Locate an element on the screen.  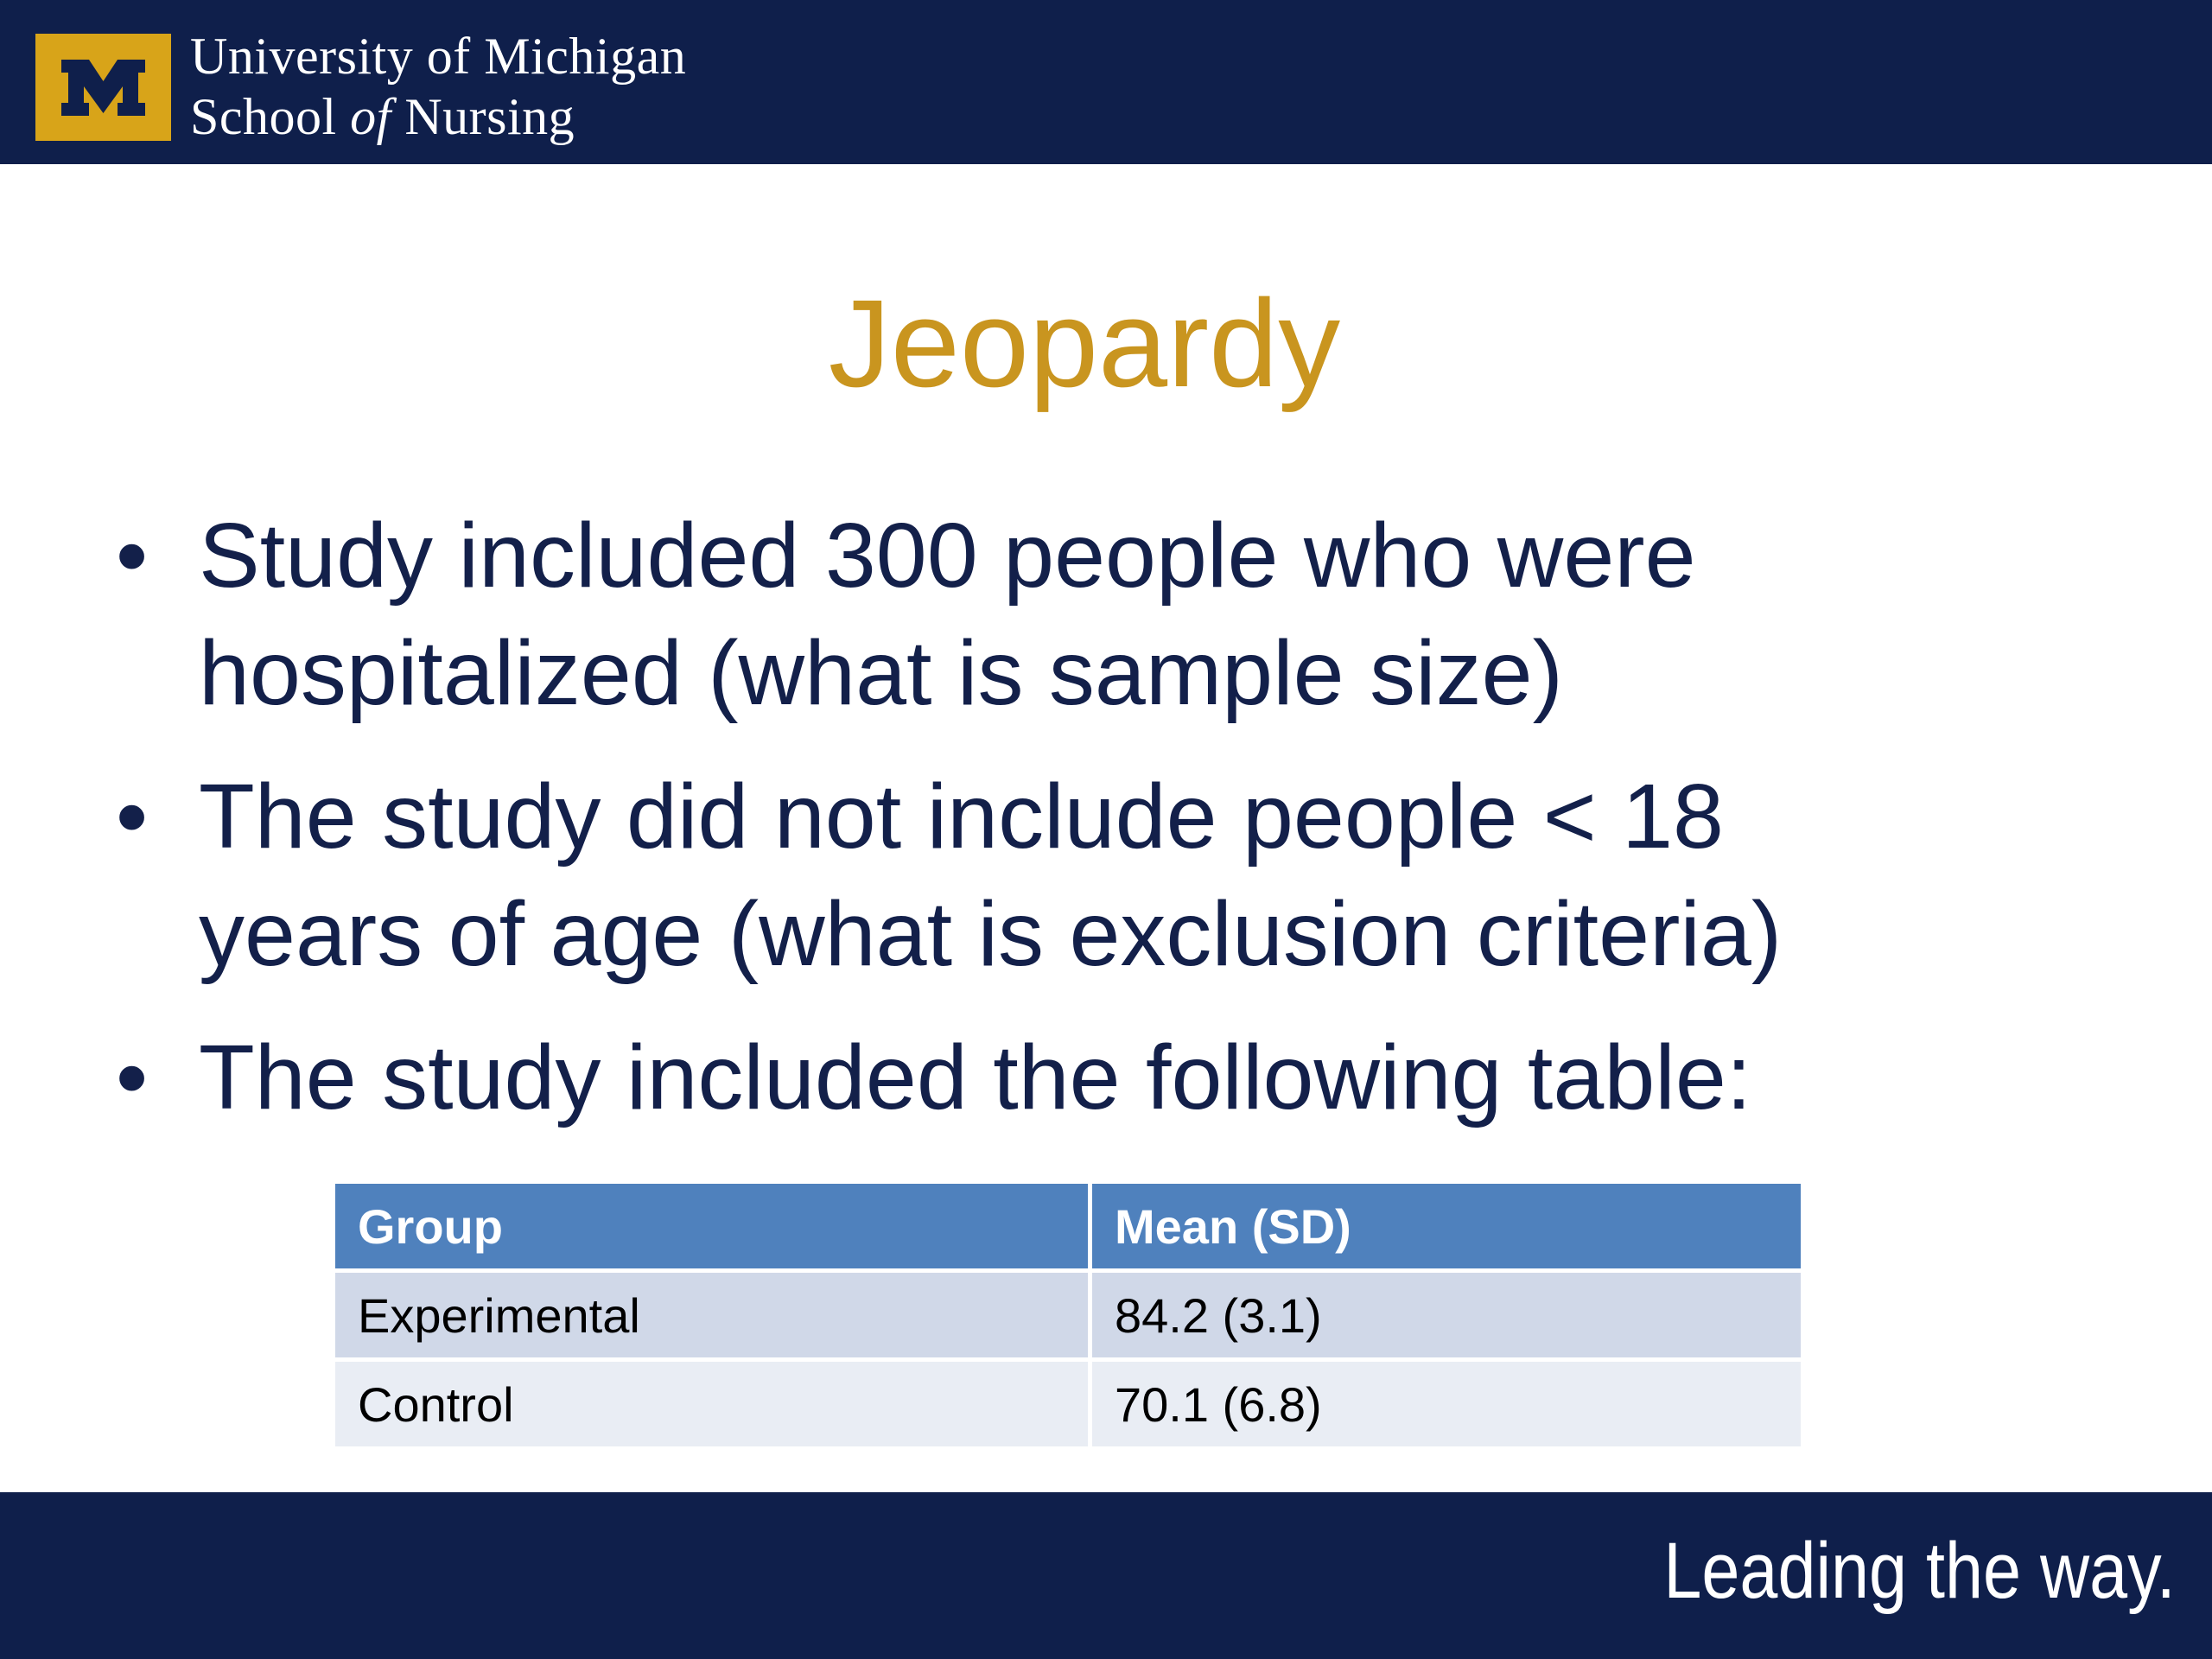
table-cell-group: Experimental is located at coordinates (711, 1315).